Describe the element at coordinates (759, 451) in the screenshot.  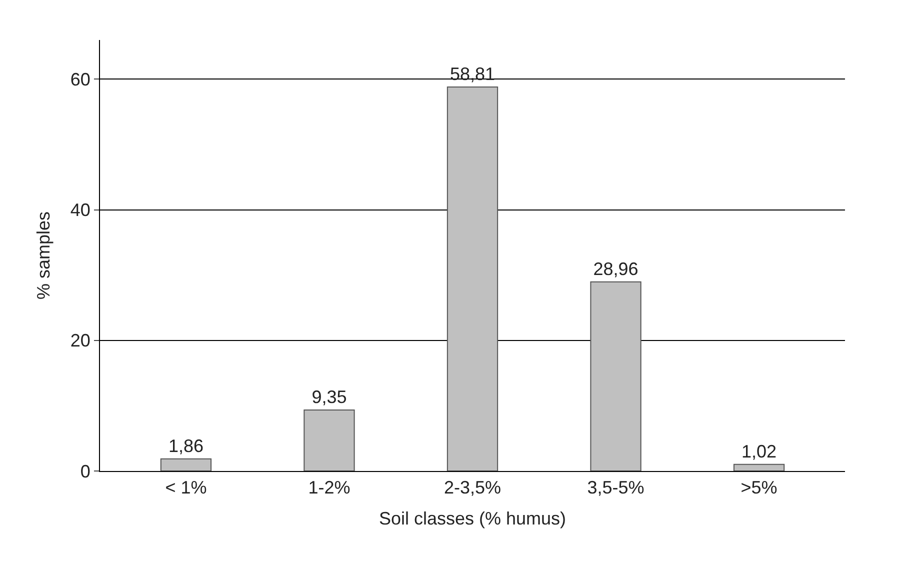
I see `data-label: 1,02` at that location.